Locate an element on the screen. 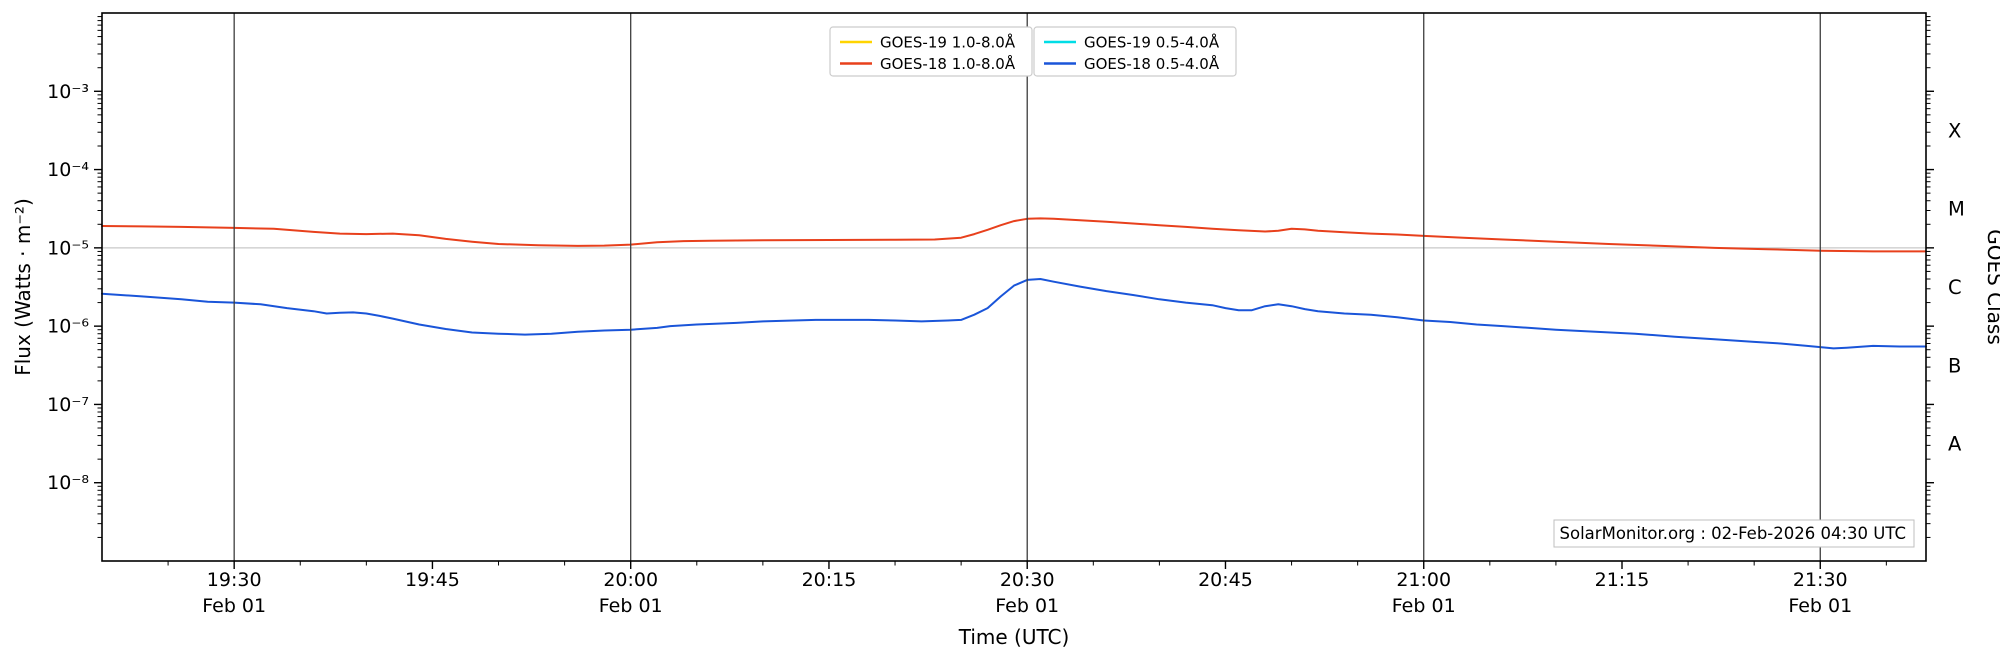  x-tick-label: 21:00 is located at coordinates (1423, 580).